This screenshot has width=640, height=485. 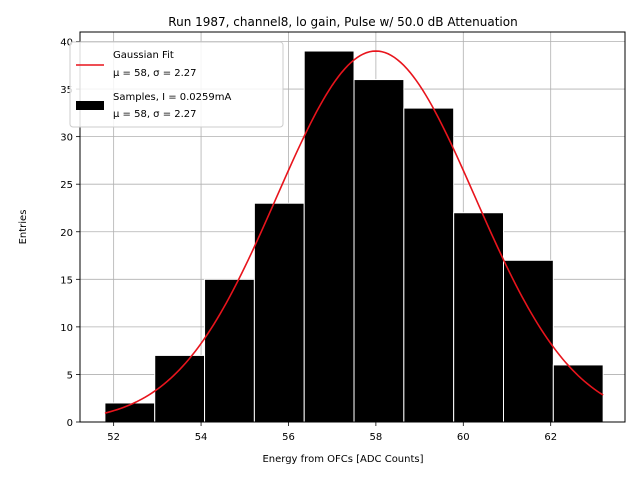 What do you see at coordinates (66, 185) in the screenshot?
I see `y-tick-label: 25` at bounding box center [66, 185].